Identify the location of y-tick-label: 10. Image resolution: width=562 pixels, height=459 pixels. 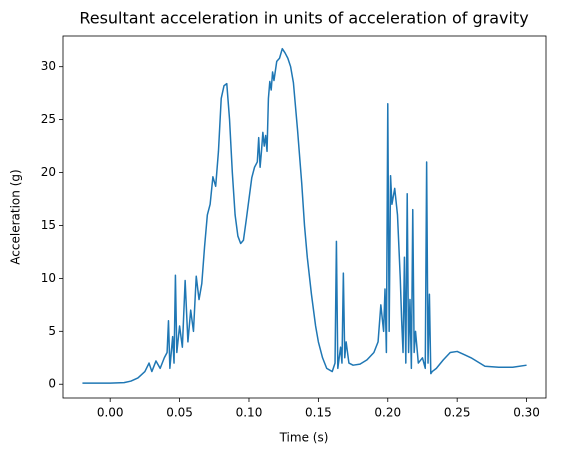
(48, 278).